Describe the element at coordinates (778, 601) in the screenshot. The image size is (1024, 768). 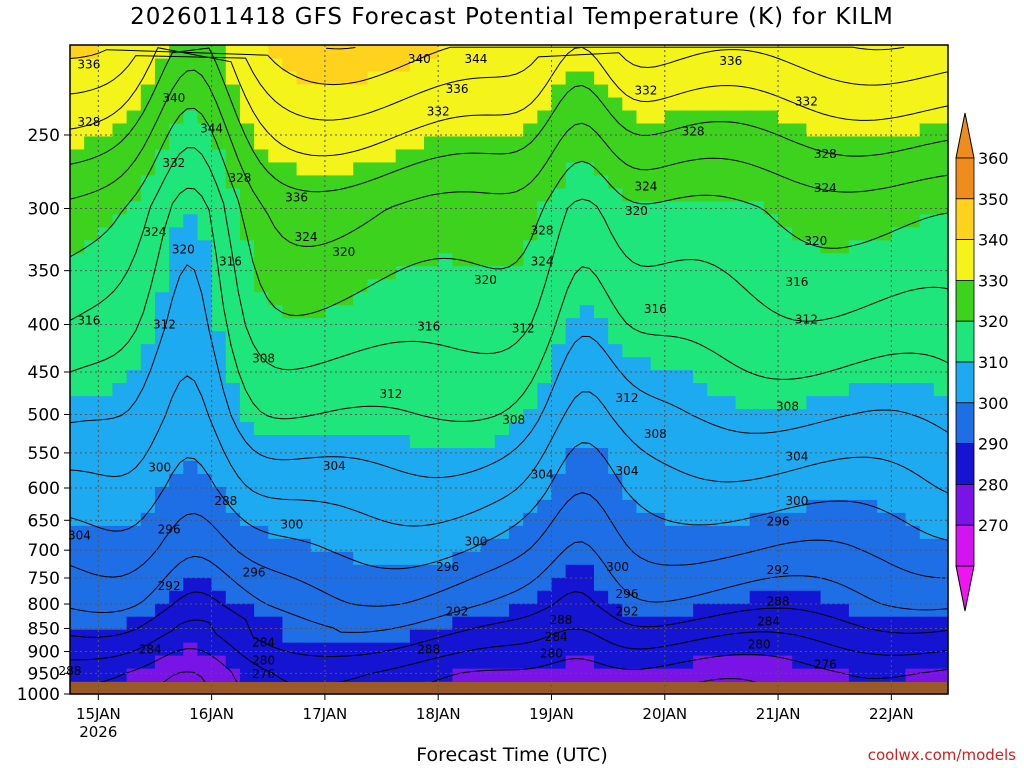
I see `contour-label: 288` at that location.